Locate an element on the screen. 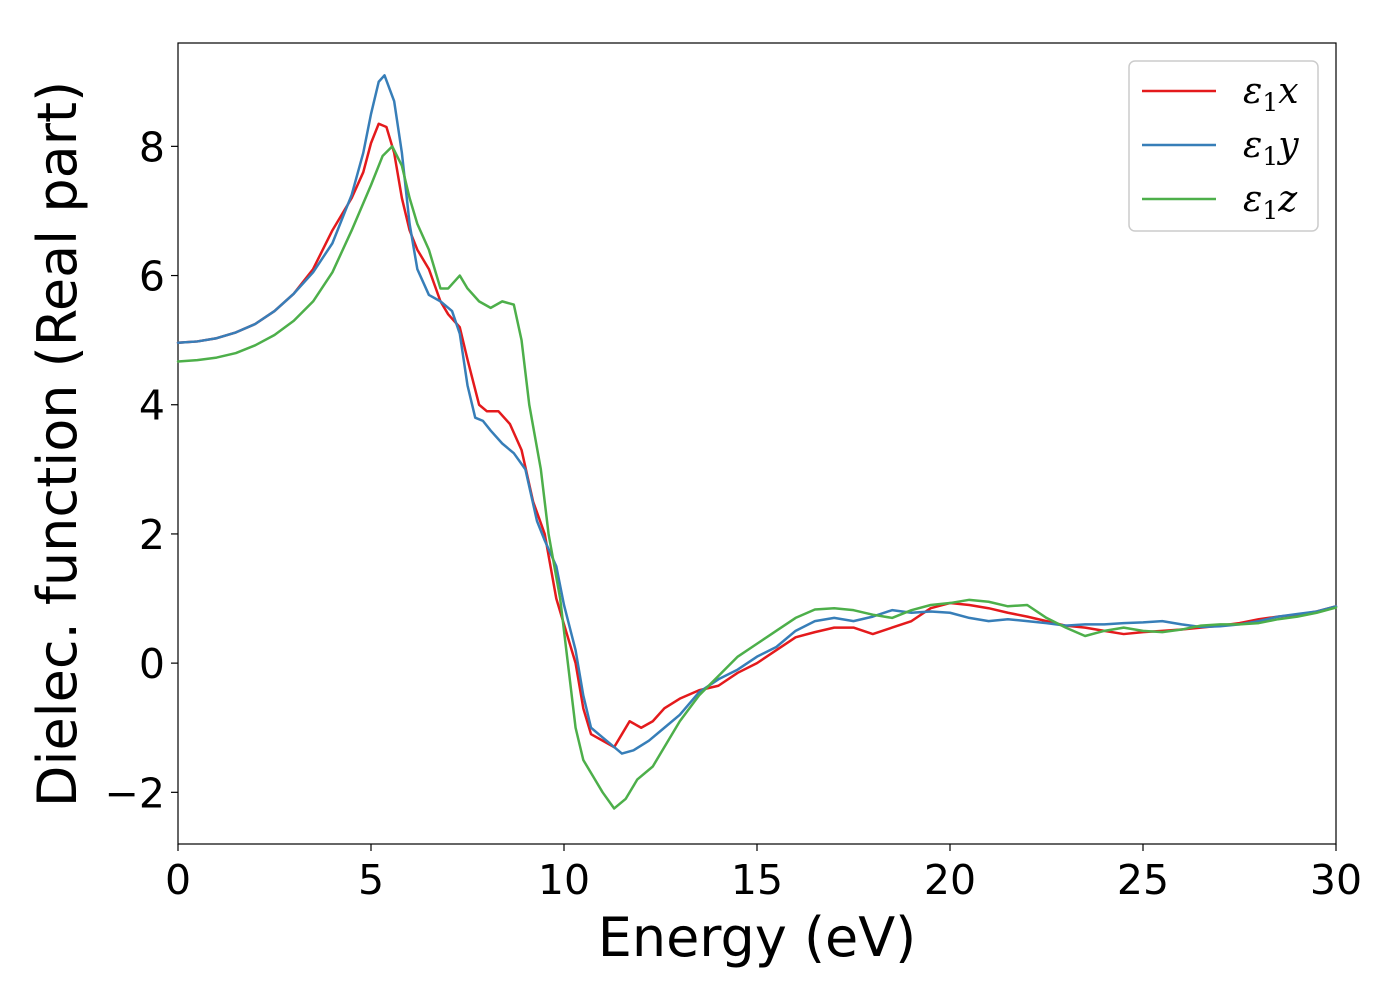  x-axis-title: Energy (eV) is located at coordinates (757, 937).